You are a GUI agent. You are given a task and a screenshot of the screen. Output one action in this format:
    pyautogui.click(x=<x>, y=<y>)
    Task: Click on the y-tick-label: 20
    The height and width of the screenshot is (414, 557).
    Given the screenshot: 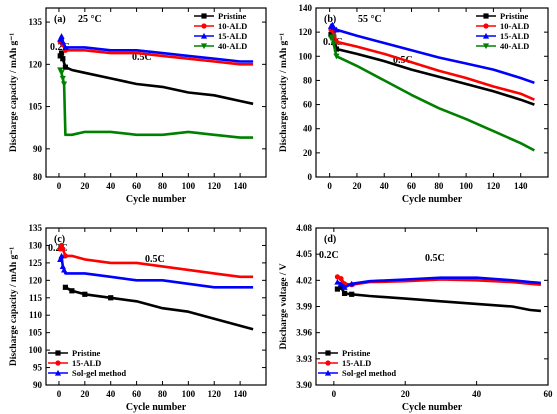 What is the action you would take?
    pyautogui.click(x=308, y=153)
    